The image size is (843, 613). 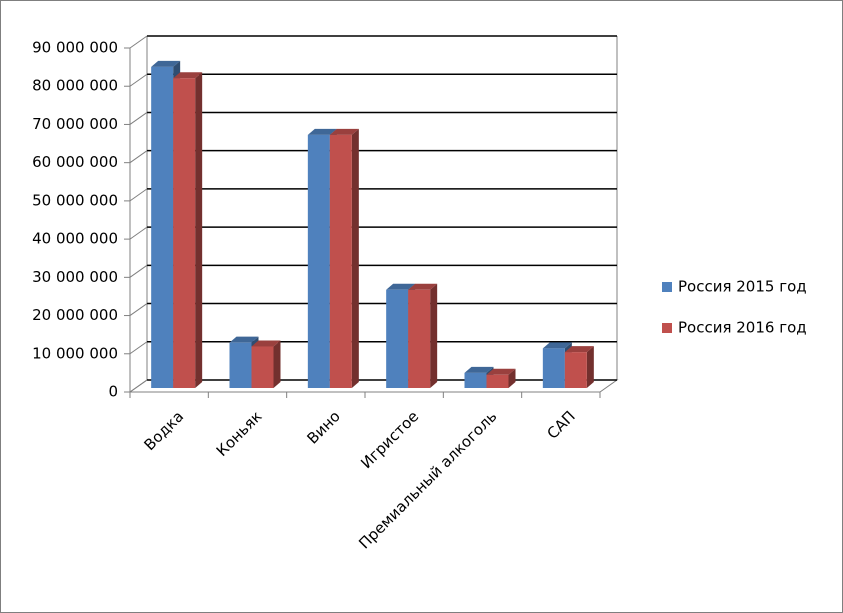 I want to click on y-tick-label: 90 000 000, so click(x=75, y=48).